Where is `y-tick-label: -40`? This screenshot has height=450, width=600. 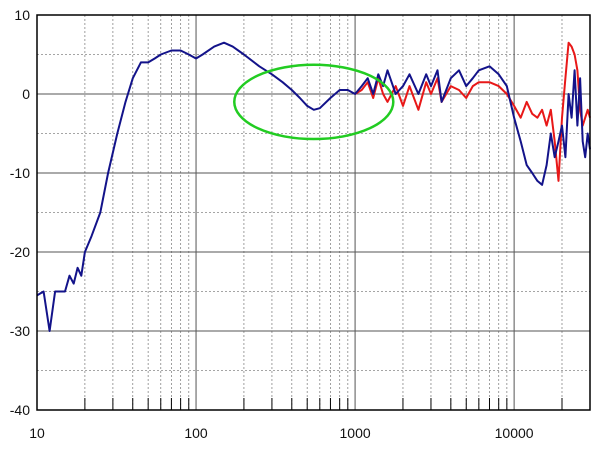 y-tick-label: -40 is located at coordinates (20, 410).